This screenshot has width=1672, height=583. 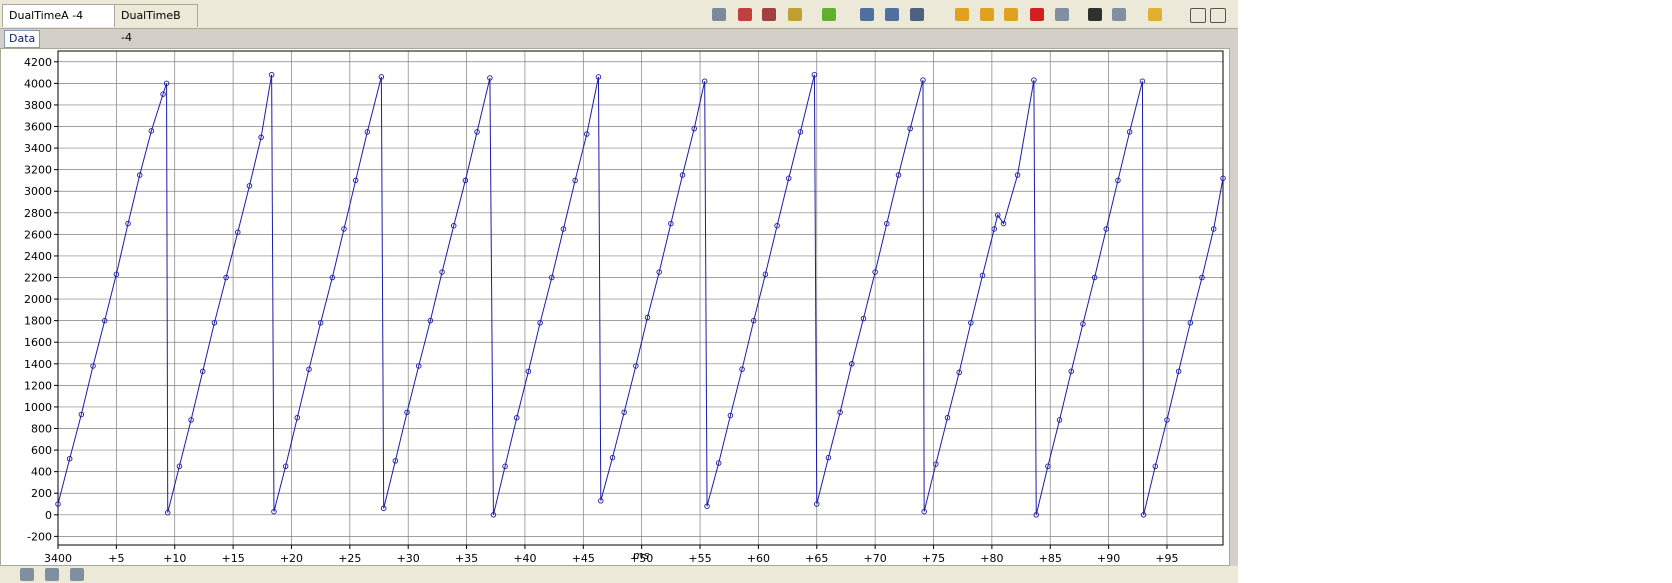 I want to click on minimize-button, so click(x=1198, y=15).